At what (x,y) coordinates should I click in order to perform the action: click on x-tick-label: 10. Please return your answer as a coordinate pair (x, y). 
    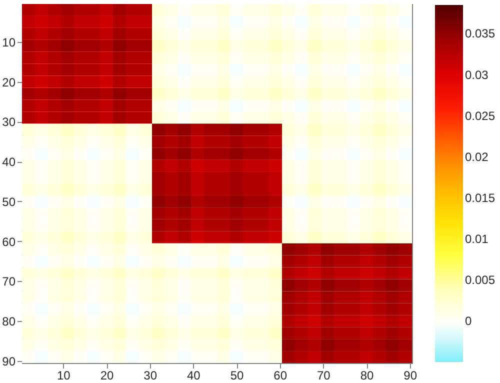
    Looking at the image, I should click on (63, 375).